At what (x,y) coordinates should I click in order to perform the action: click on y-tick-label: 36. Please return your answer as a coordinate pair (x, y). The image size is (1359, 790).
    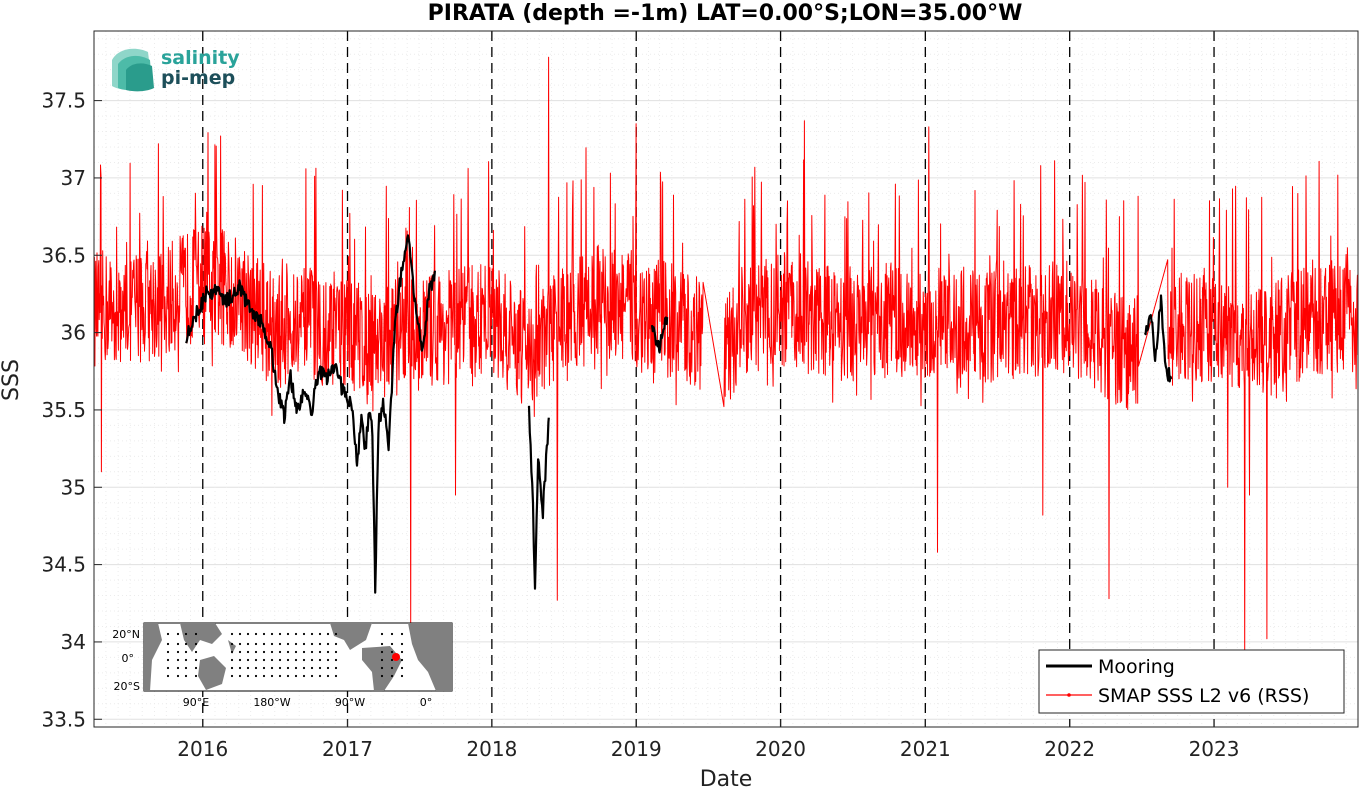
    Looking at the image, I should click on (73, 333).